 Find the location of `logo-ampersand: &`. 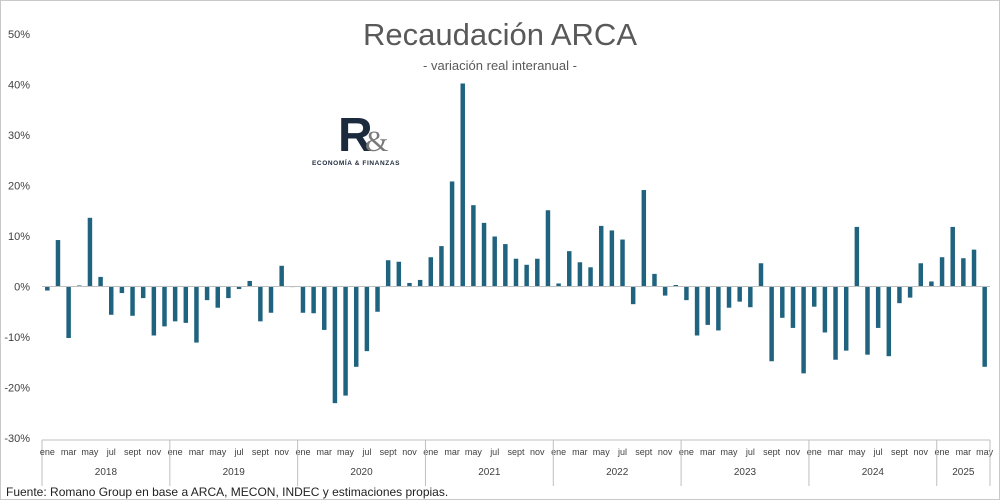

logo-ampersand: & is located at coordinates (376, 141).